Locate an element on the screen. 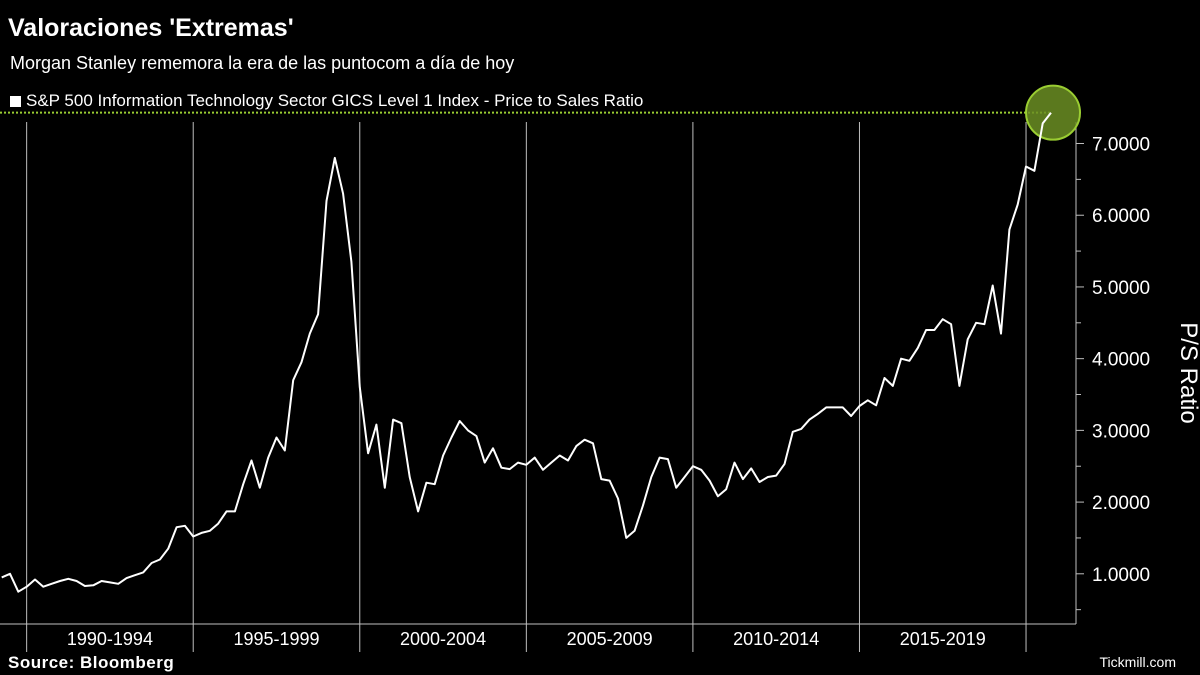  x-tick-label: 2010-2014 is located at coordinates (776, 639).